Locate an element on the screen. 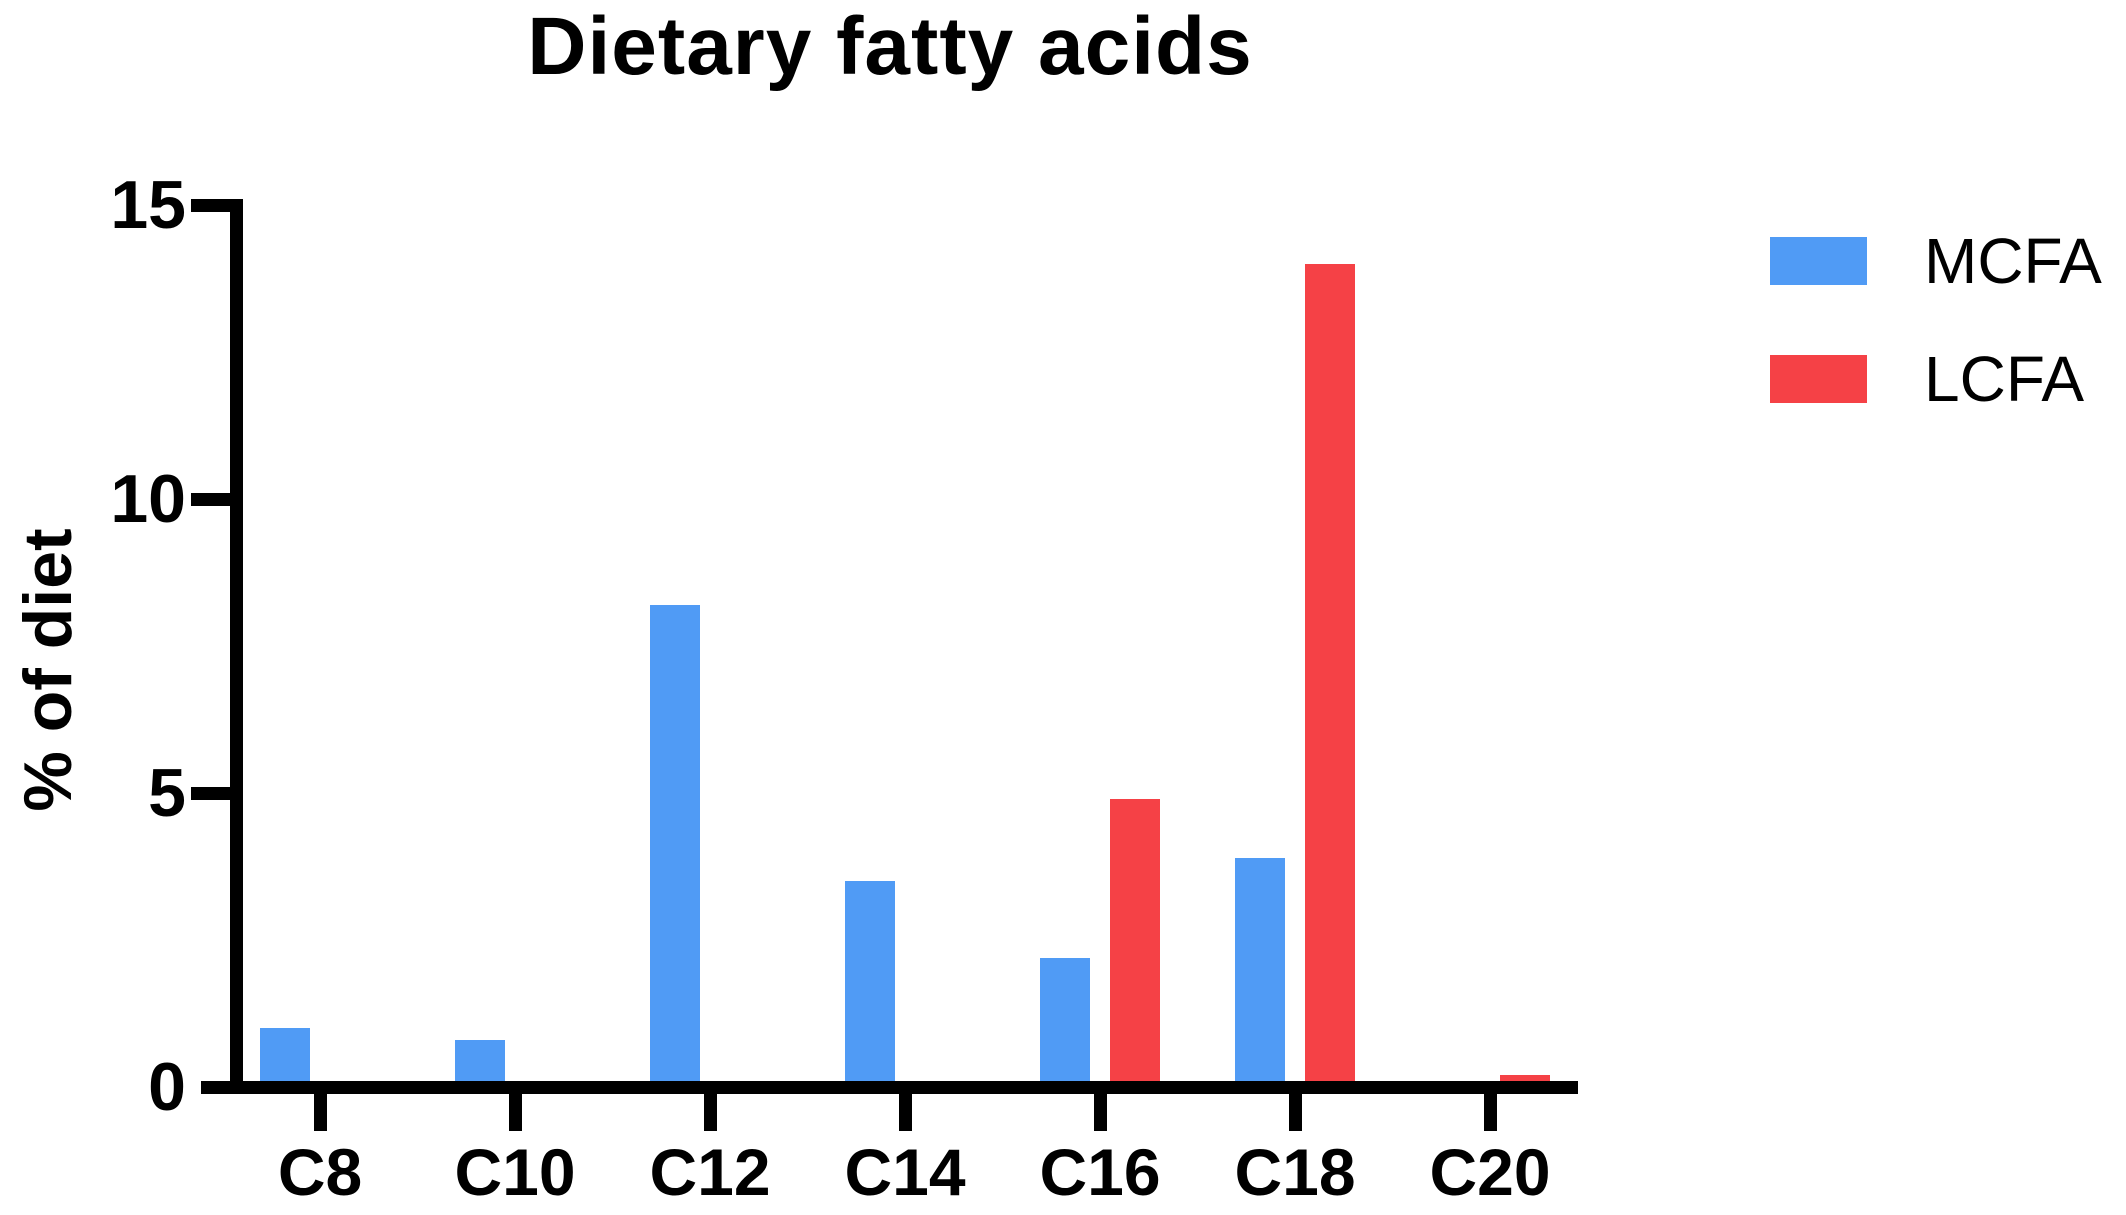  x-tick-label-c20: C20 is located at coordinates (1490, 1172).